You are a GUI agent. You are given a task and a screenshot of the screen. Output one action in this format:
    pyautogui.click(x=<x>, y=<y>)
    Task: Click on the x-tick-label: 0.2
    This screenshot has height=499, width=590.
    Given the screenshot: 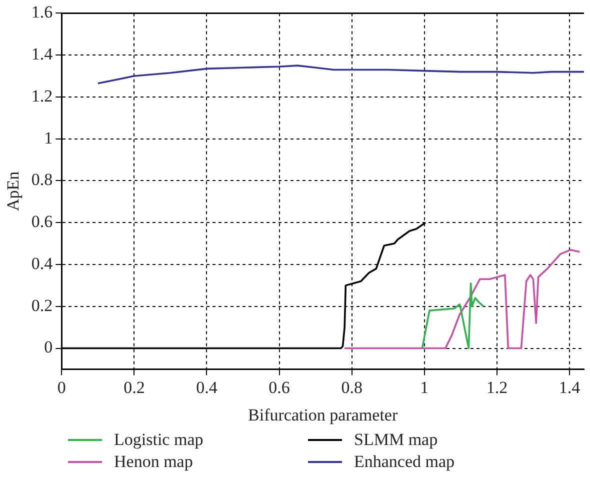 What is the action you would take?
    pyautogui.click(x=134, y=387)
    